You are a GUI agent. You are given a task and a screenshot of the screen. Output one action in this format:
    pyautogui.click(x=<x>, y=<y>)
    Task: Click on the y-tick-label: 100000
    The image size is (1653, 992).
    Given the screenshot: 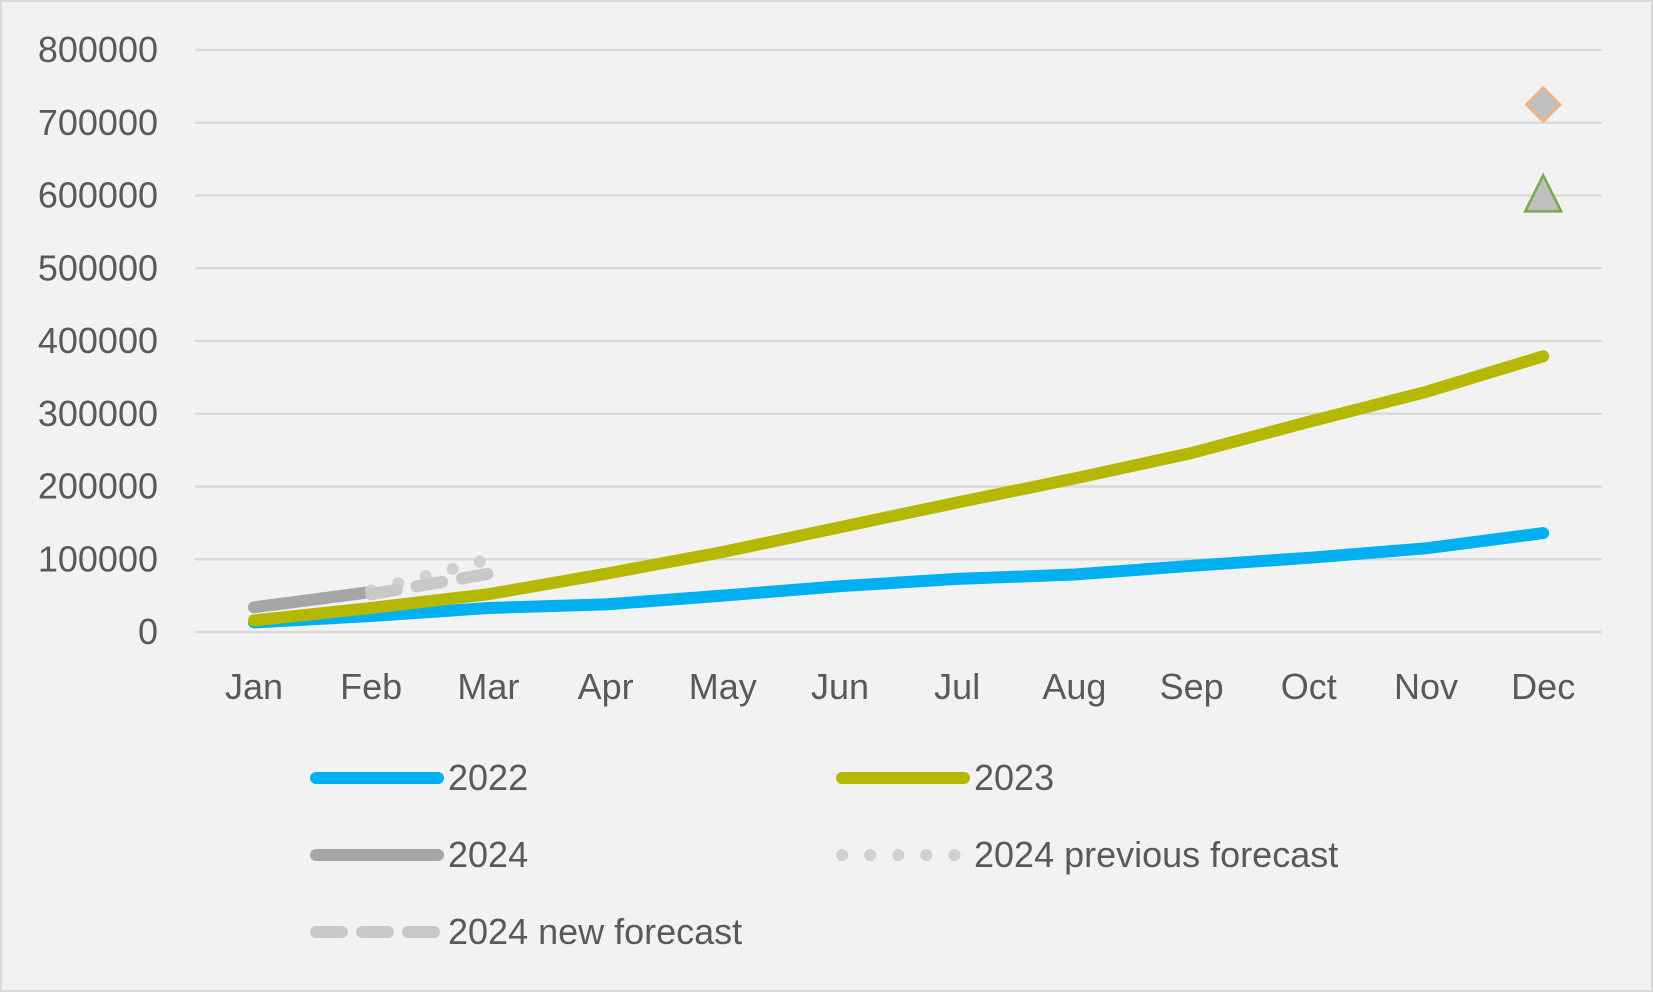 What is the action you would take?
    pyautogui.click(x=98, y=558)
    